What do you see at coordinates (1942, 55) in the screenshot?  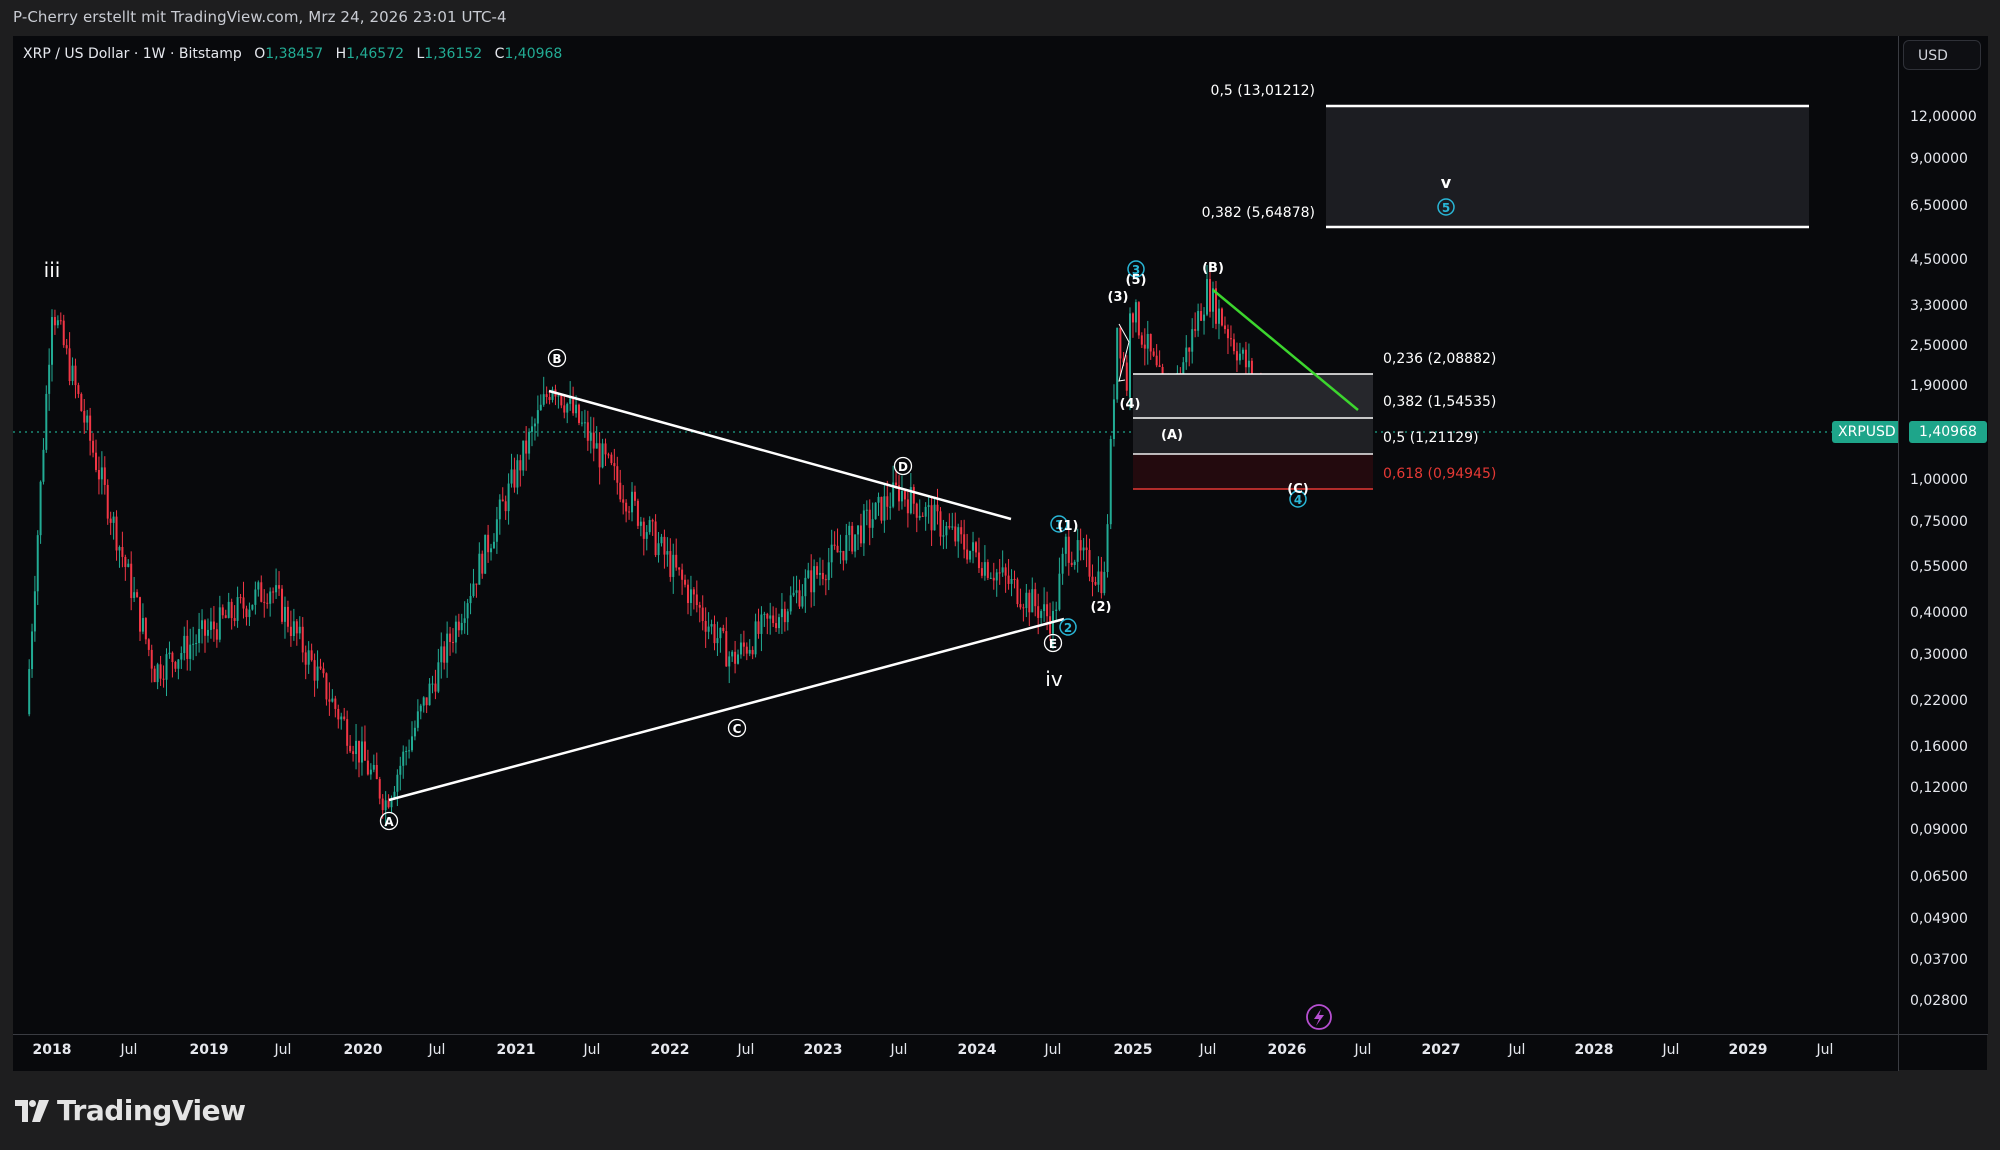 I see `currency-button: USD` at bounding box center [1942, 55].